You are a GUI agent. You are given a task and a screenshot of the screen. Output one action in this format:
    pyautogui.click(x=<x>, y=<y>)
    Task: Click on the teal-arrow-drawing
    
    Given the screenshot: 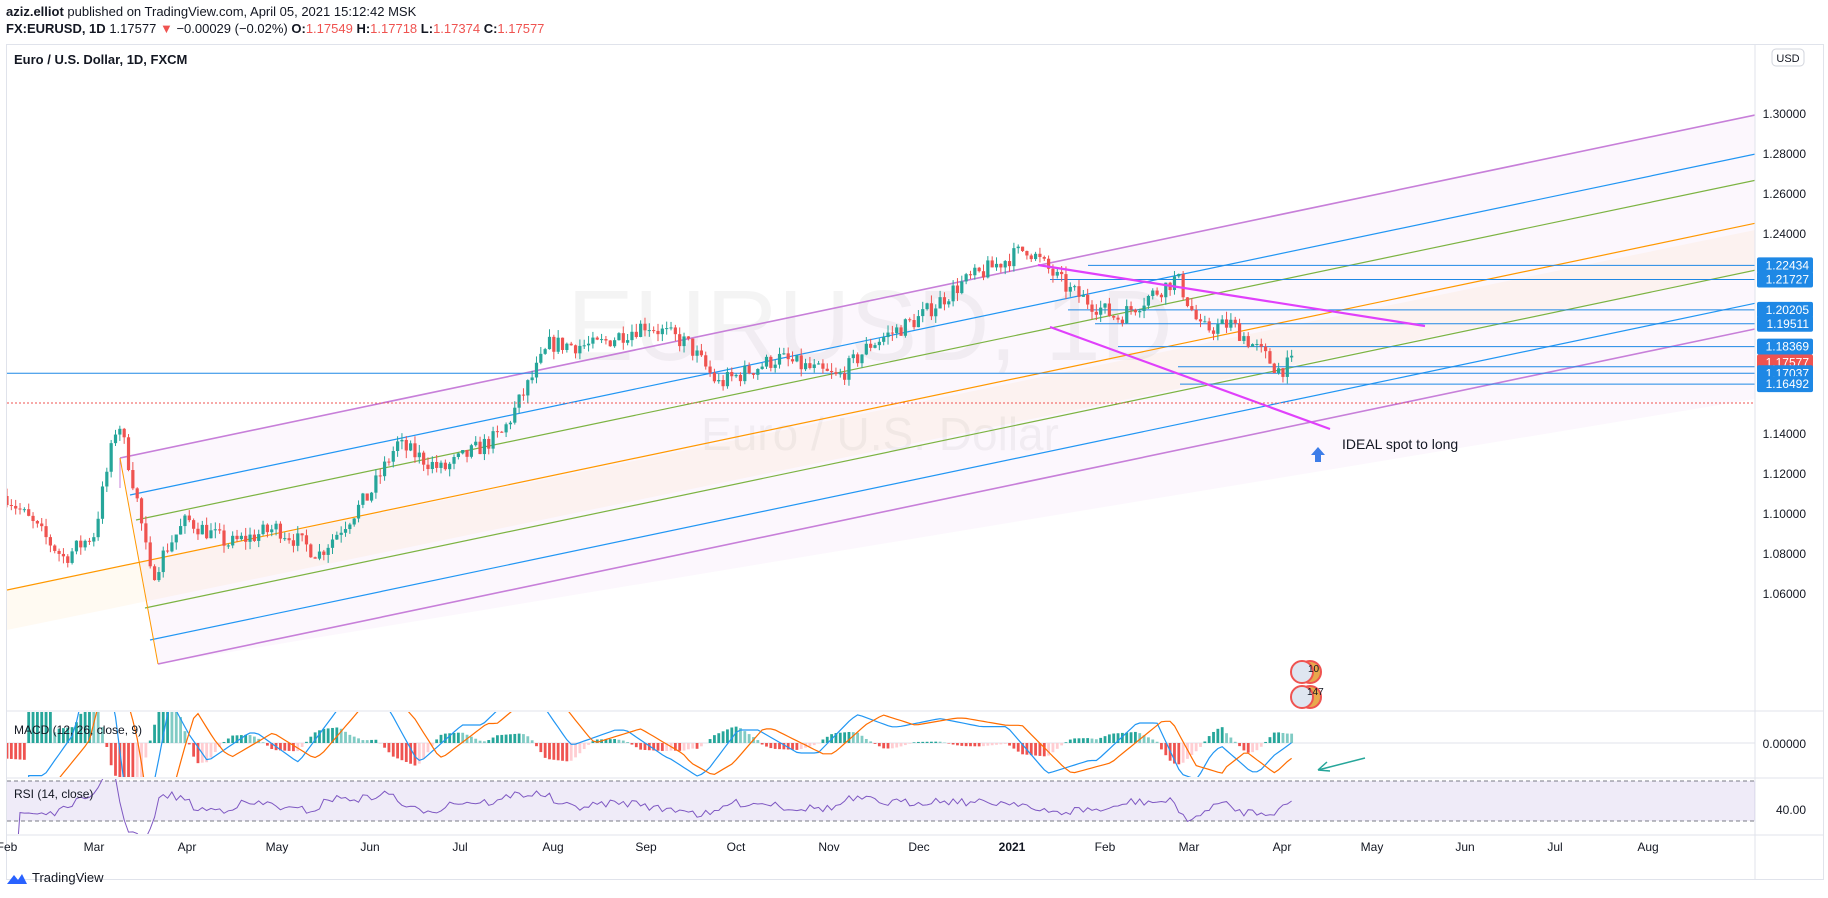 What is the action you would take?
    pyautogui.click(x=1341, y=764)
    